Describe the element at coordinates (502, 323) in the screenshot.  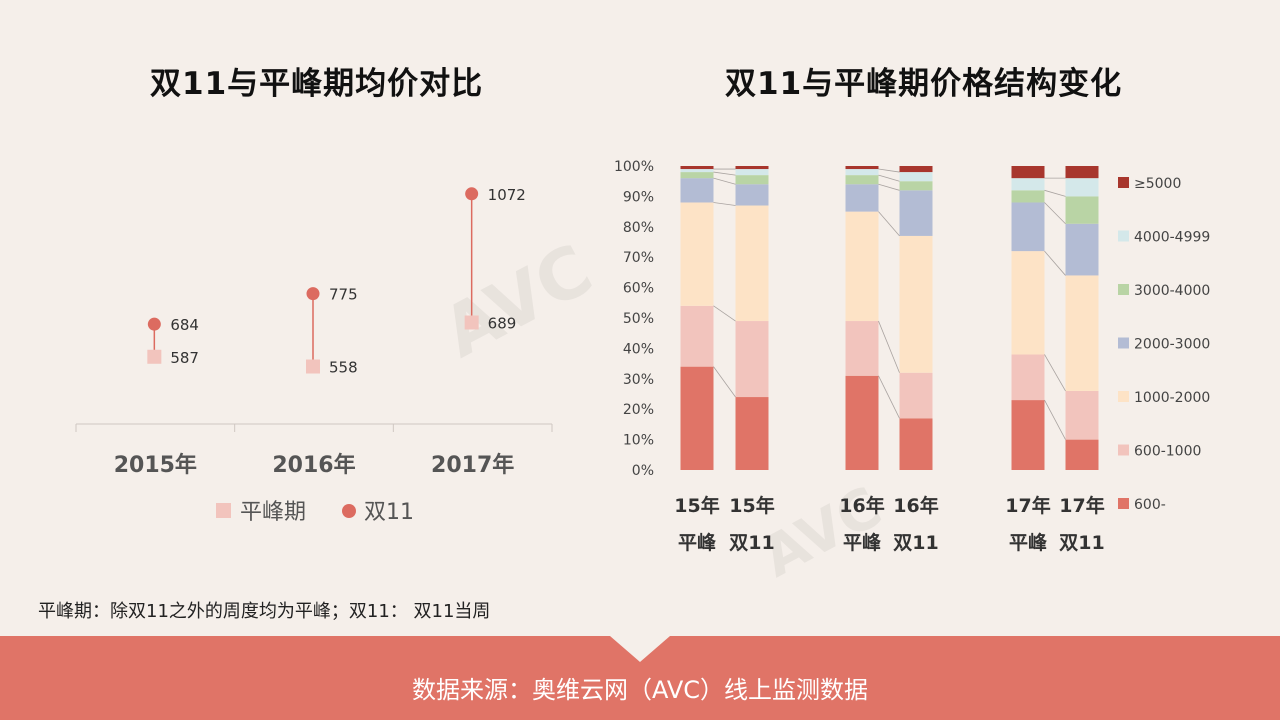
I see `offpeak-data-label: 689` at that location.